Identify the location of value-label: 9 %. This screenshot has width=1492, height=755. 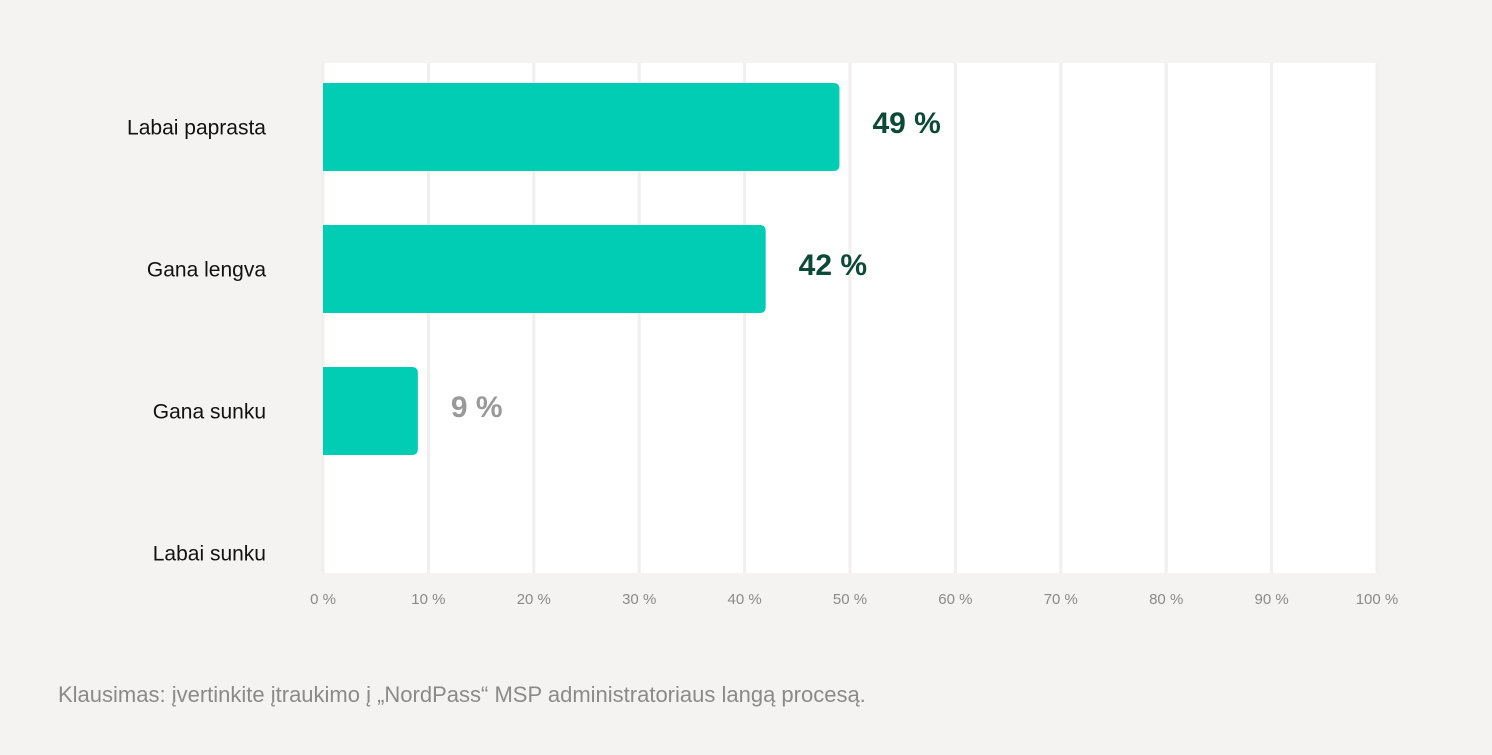
(477, 407).